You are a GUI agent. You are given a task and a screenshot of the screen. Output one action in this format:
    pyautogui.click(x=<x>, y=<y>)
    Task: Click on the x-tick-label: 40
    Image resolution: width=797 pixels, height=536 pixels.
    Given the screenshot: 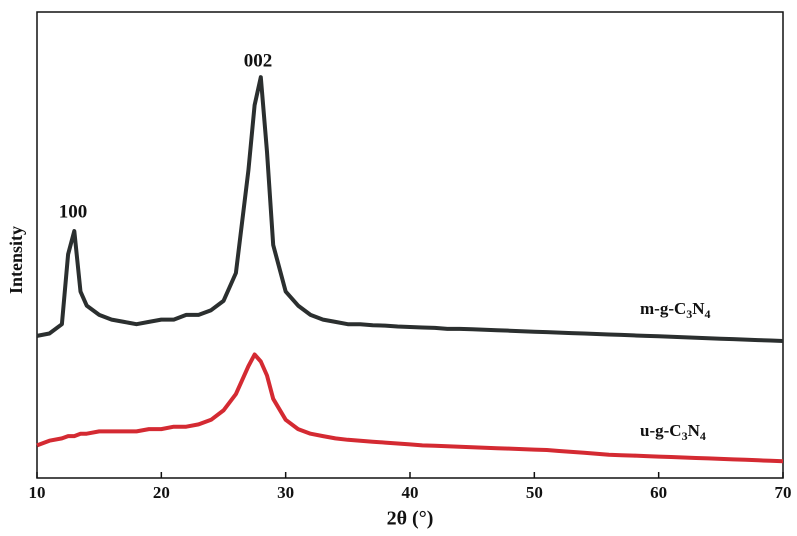 What is the action you would take?
    pyautogui.click(x=410, y=492)
    